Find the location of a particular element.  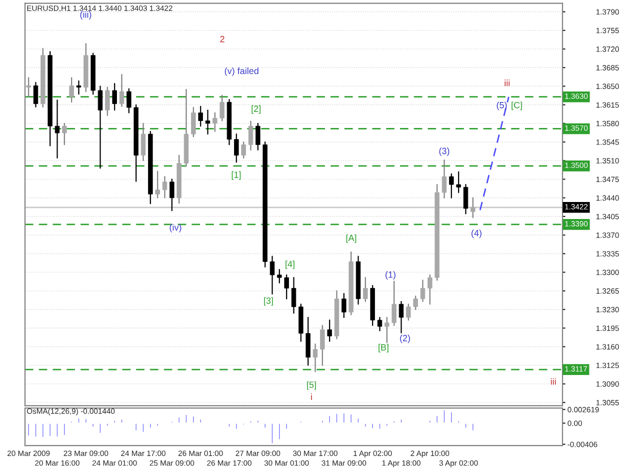

annotation: (2) is located at coordinates (405, 339).